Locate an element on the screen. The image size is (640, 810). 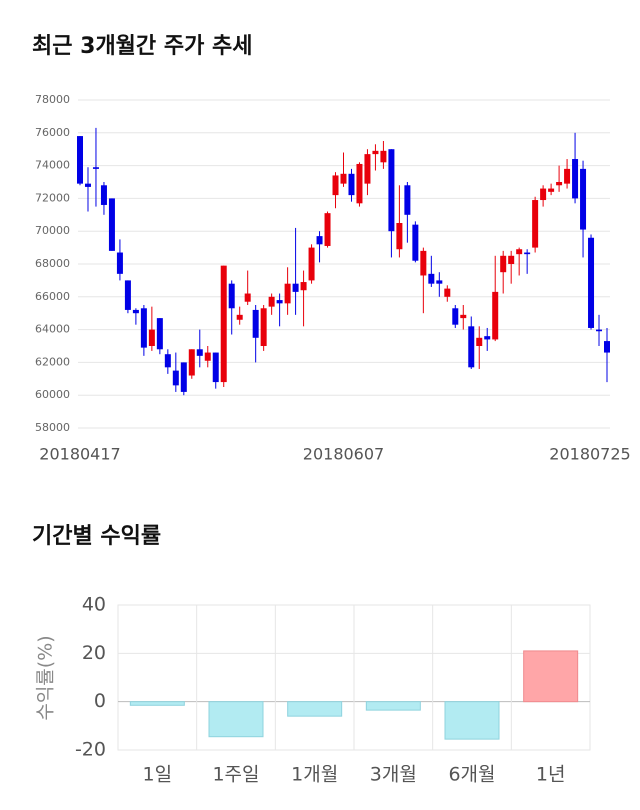
y-tick-label: 40 is located at coordinates (94, 605).